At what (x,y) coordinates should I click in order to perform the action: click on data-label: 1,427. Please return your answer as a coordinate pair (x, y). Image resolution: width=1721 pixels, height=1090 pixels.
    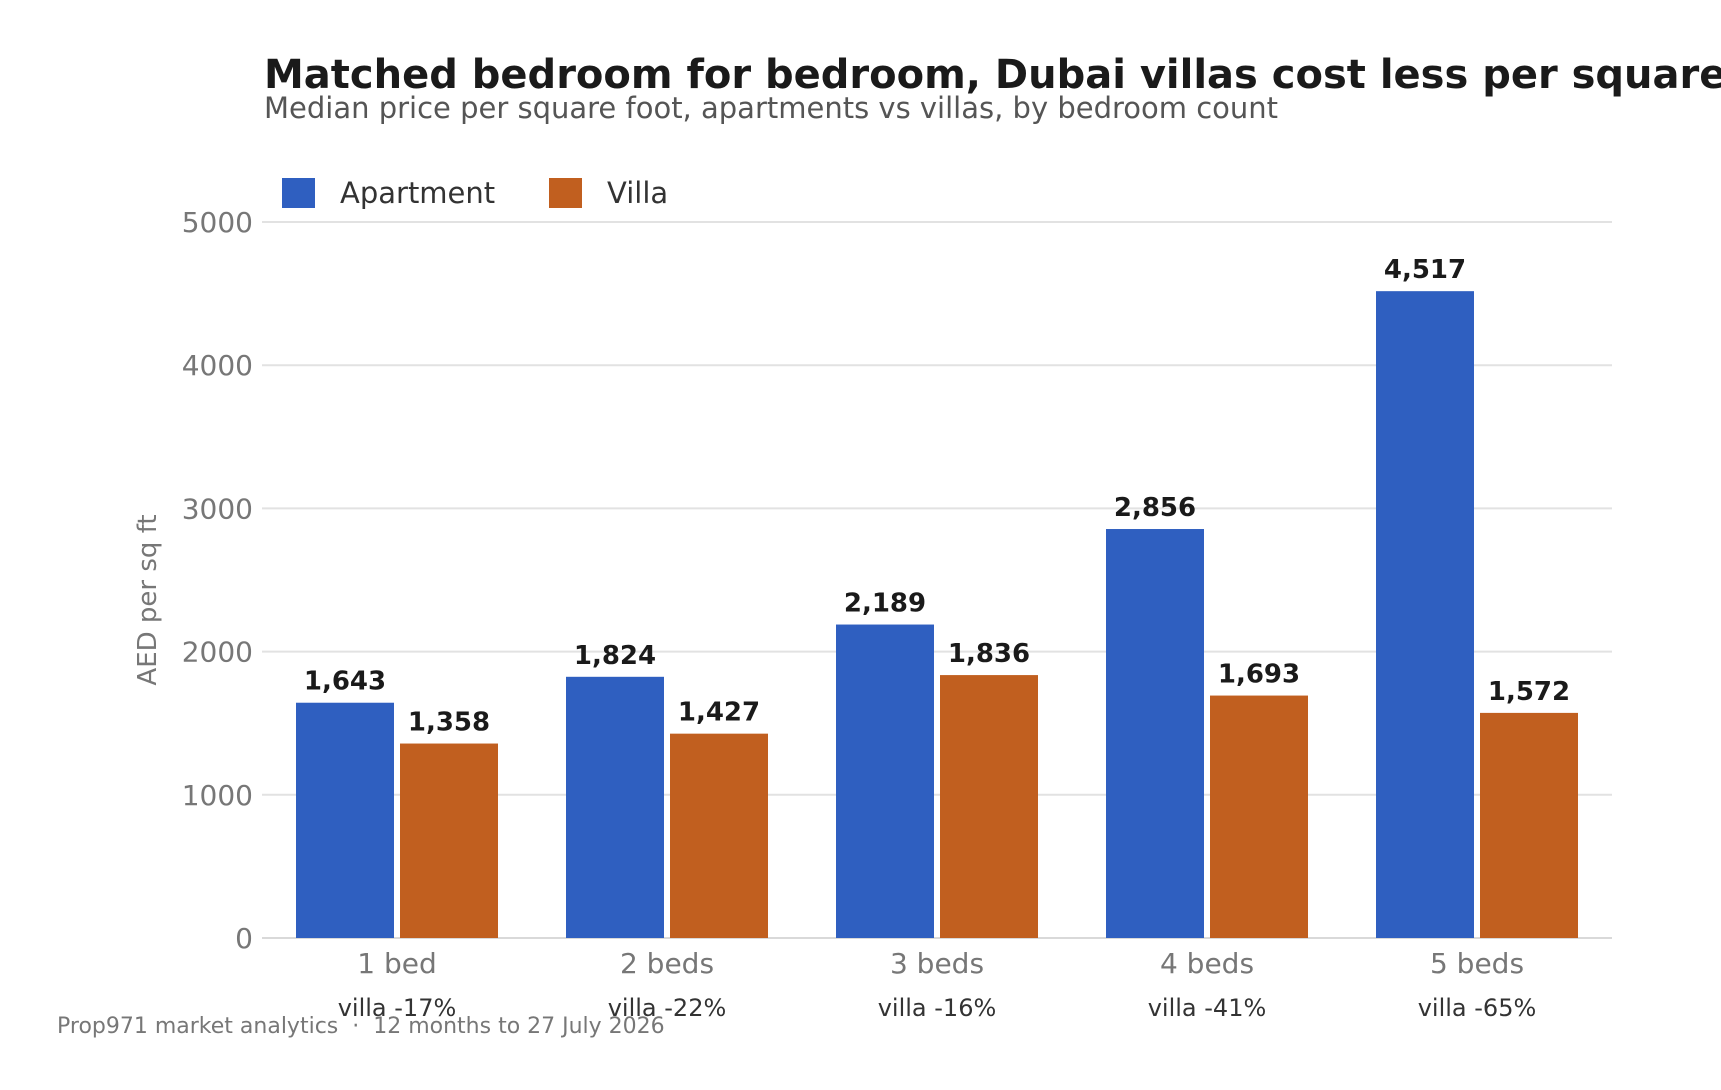
    Looking at the image, I should click on (719, 713).